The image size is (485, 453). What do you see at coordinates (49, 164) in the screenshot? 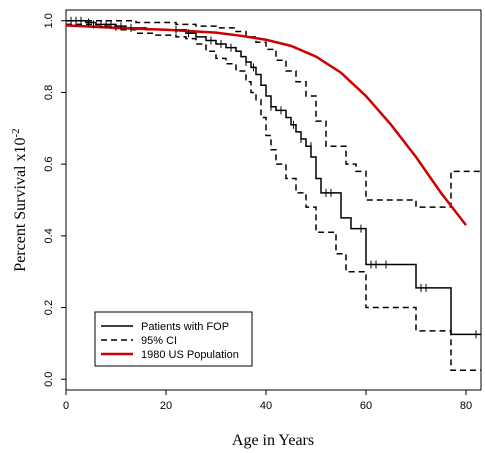
I see `y-tick-label: 0.6` at bounding box center [49, 164].